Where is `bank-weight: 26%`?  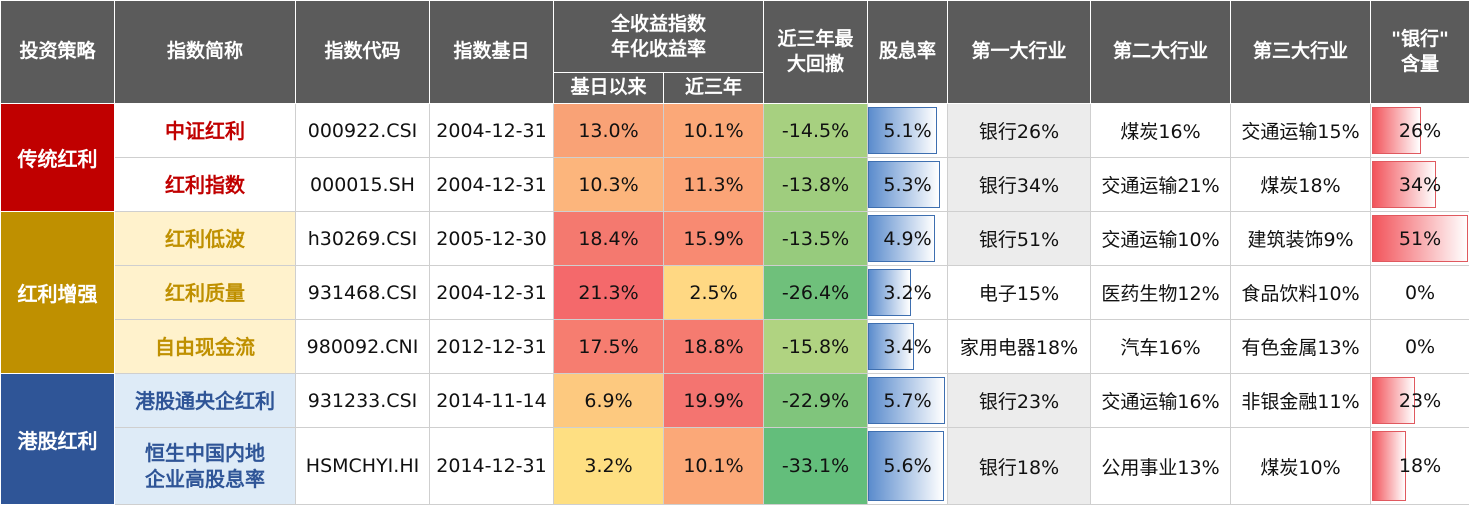 bank-weight: 26% is located at coordinates (1420, 131).